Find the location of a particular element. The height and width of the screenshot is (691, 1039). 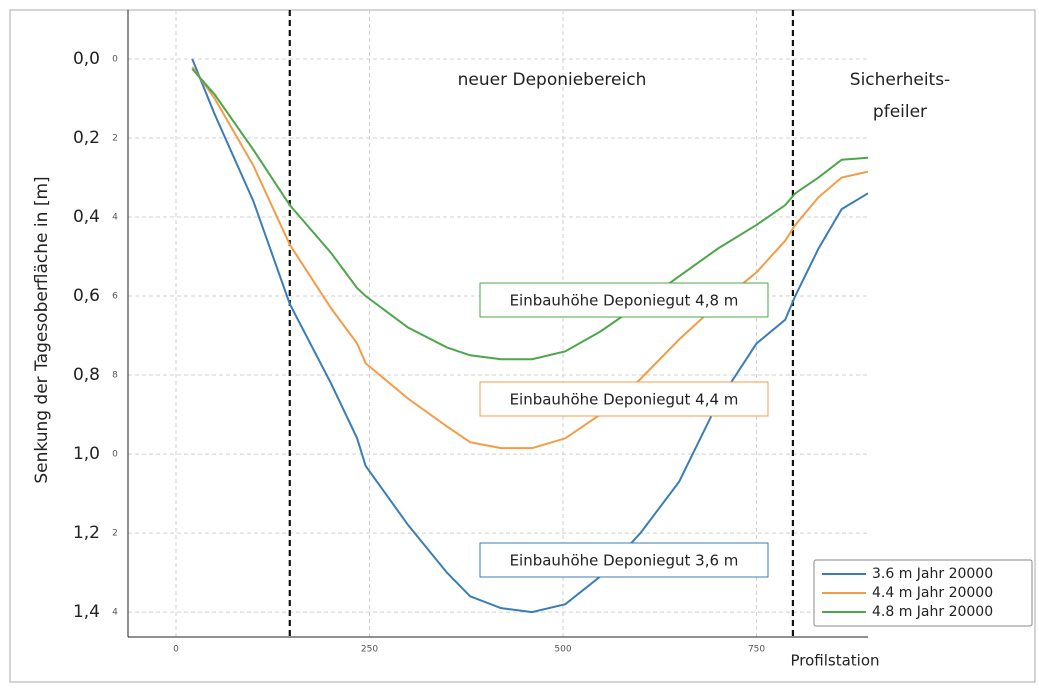

y-tick-label: 0,6 is located at coordinates (86, 296).